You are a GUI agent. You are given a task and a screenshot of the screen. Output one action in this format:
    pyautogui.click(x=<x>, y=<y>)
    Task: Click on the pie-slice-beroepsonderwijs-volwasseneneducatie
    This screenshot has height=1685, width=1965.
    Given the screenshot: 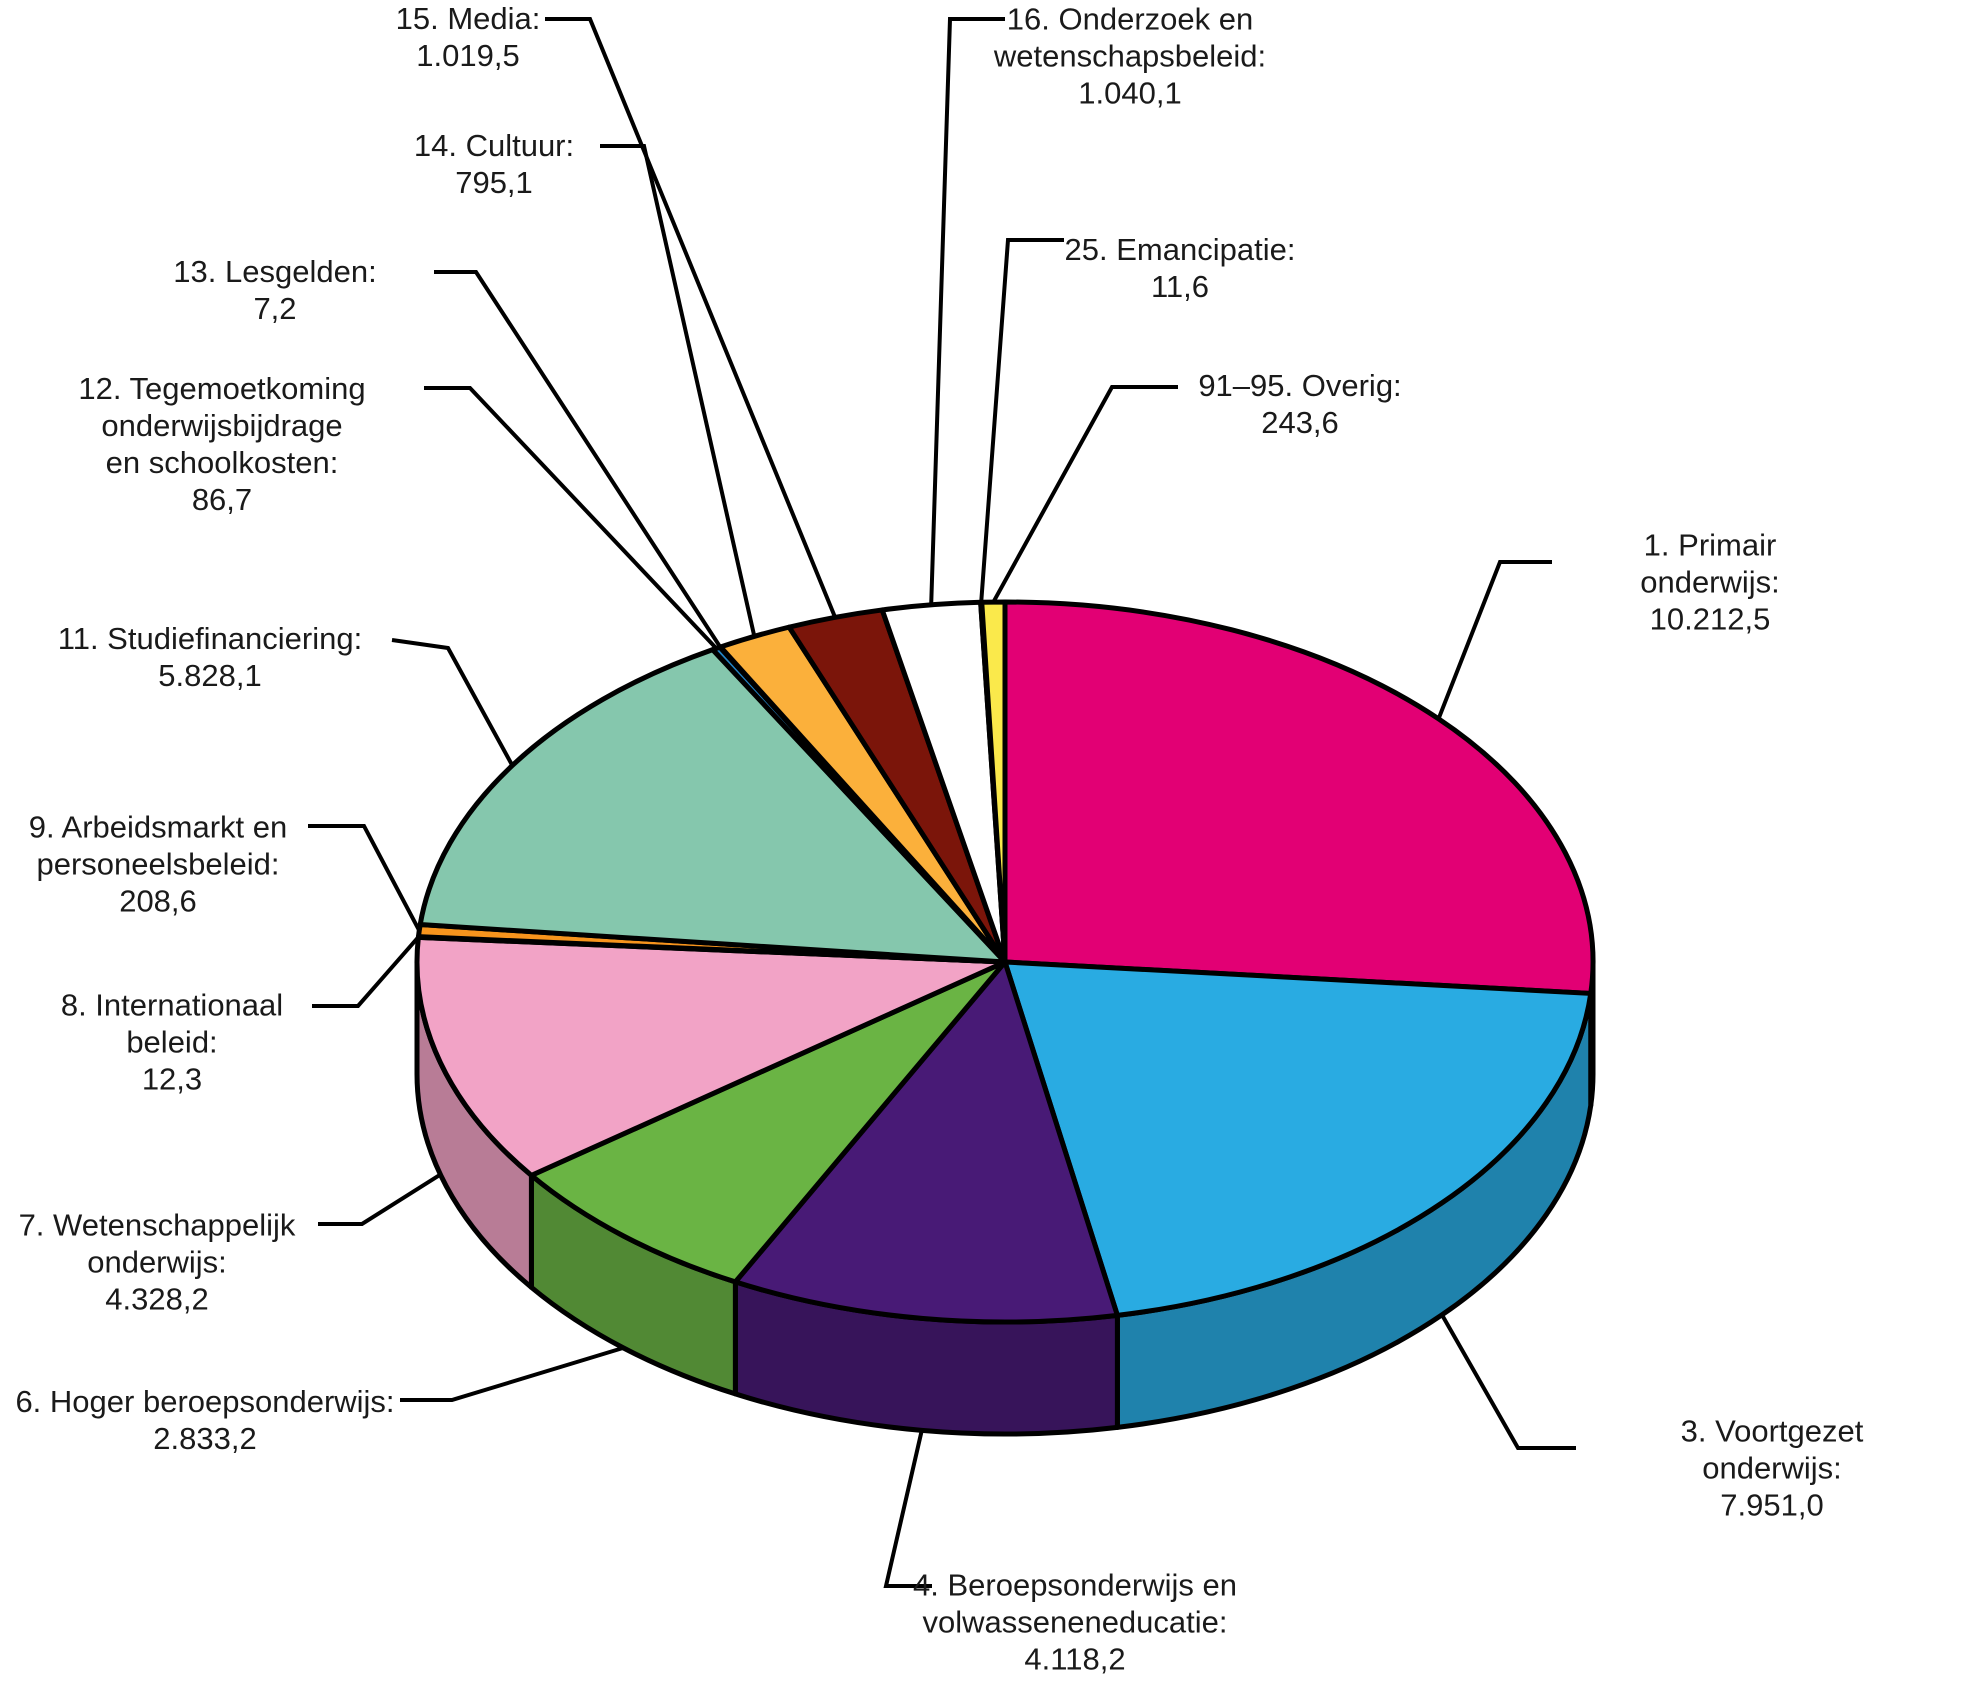 What is the action you would take?
    pyautogui.click(x=926, y=1142)
    